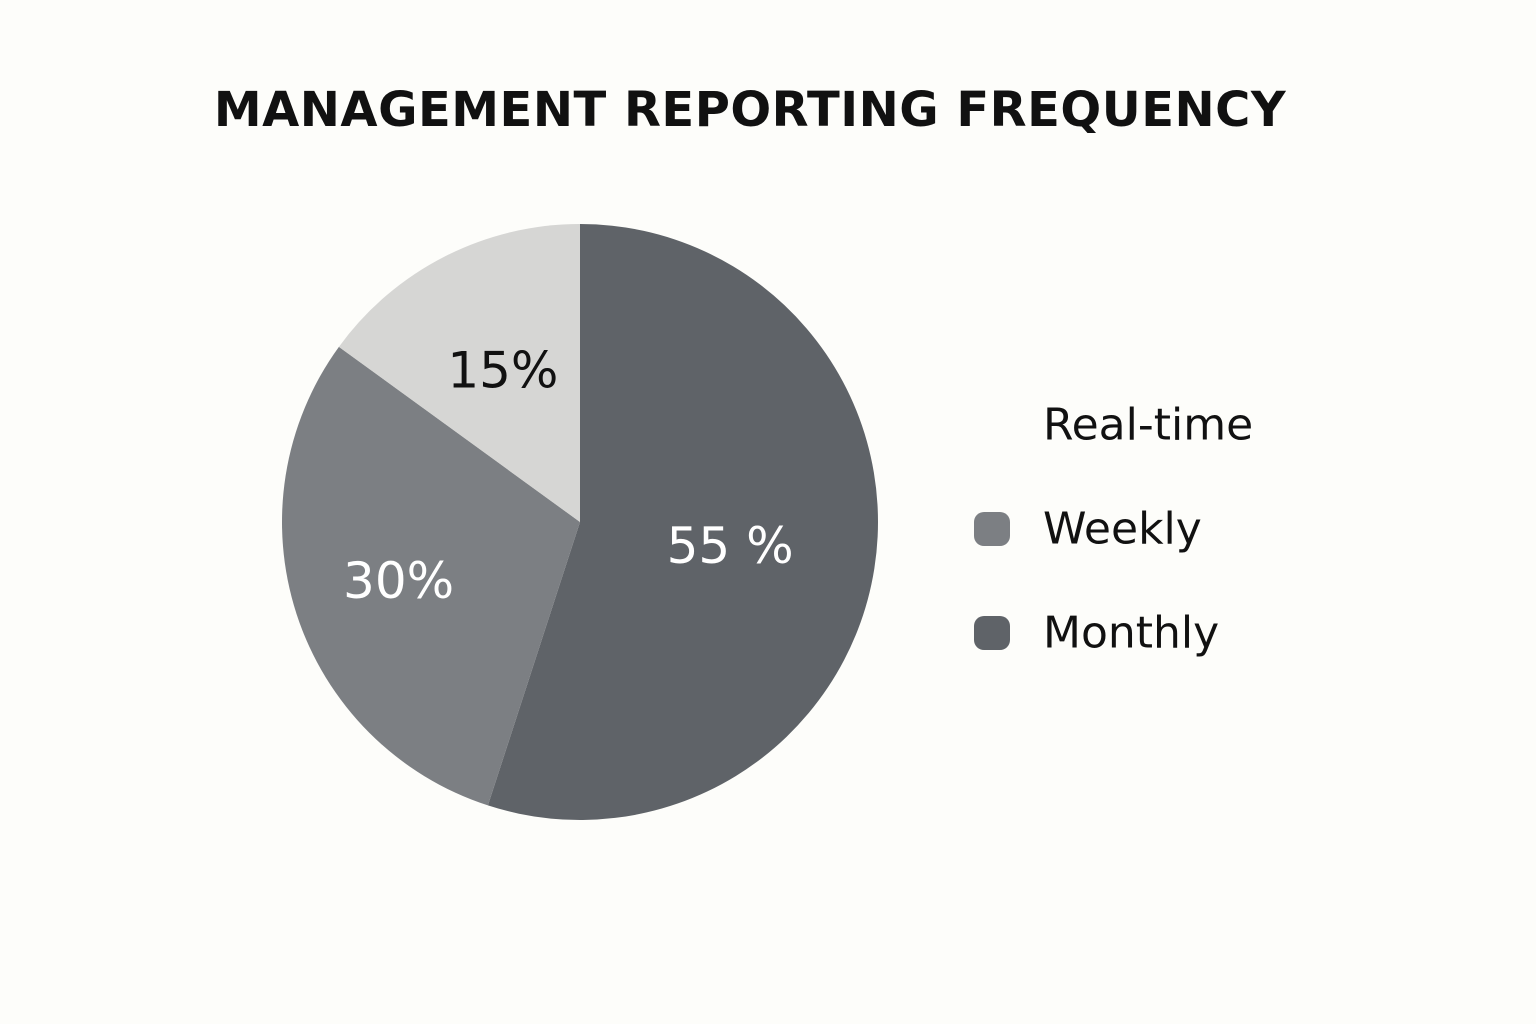 The image size is (1536, 1024). I want to click on chart-title: MANAGEMENT REPORTING FREQUENCY, so click(750, 110).